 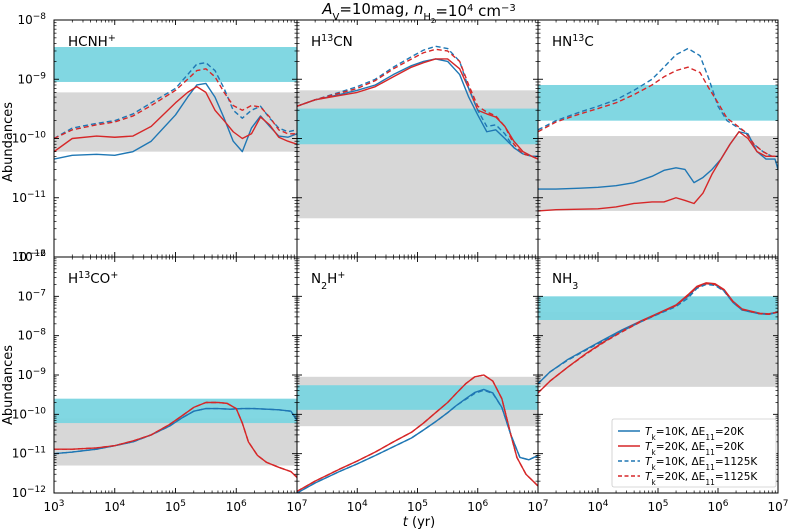 I want to click on legend-label: Tk=20K, ΔE11=1125K, so click(x=701, y=479).